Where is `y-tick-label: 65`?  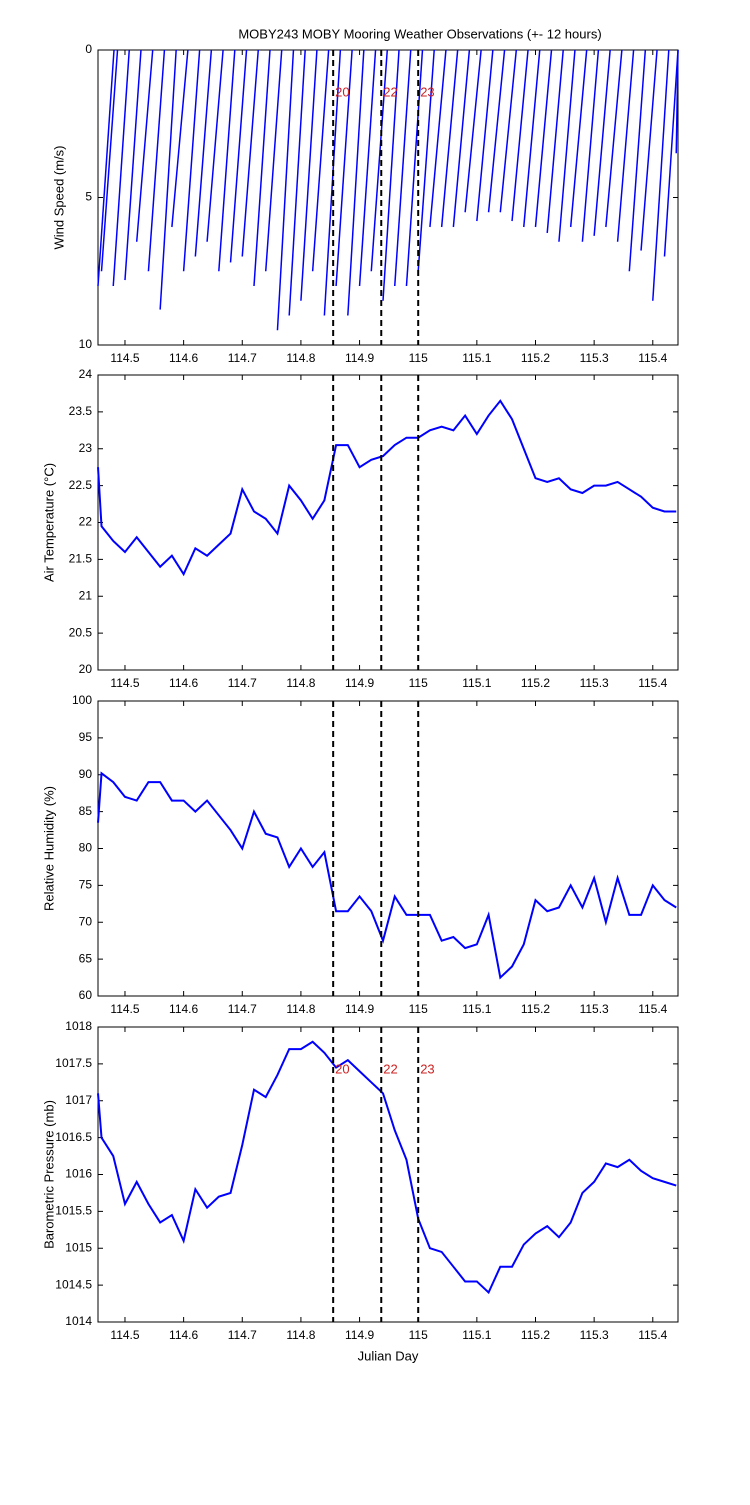 y-tick-label: 65 is located at coordinates (86, 958).